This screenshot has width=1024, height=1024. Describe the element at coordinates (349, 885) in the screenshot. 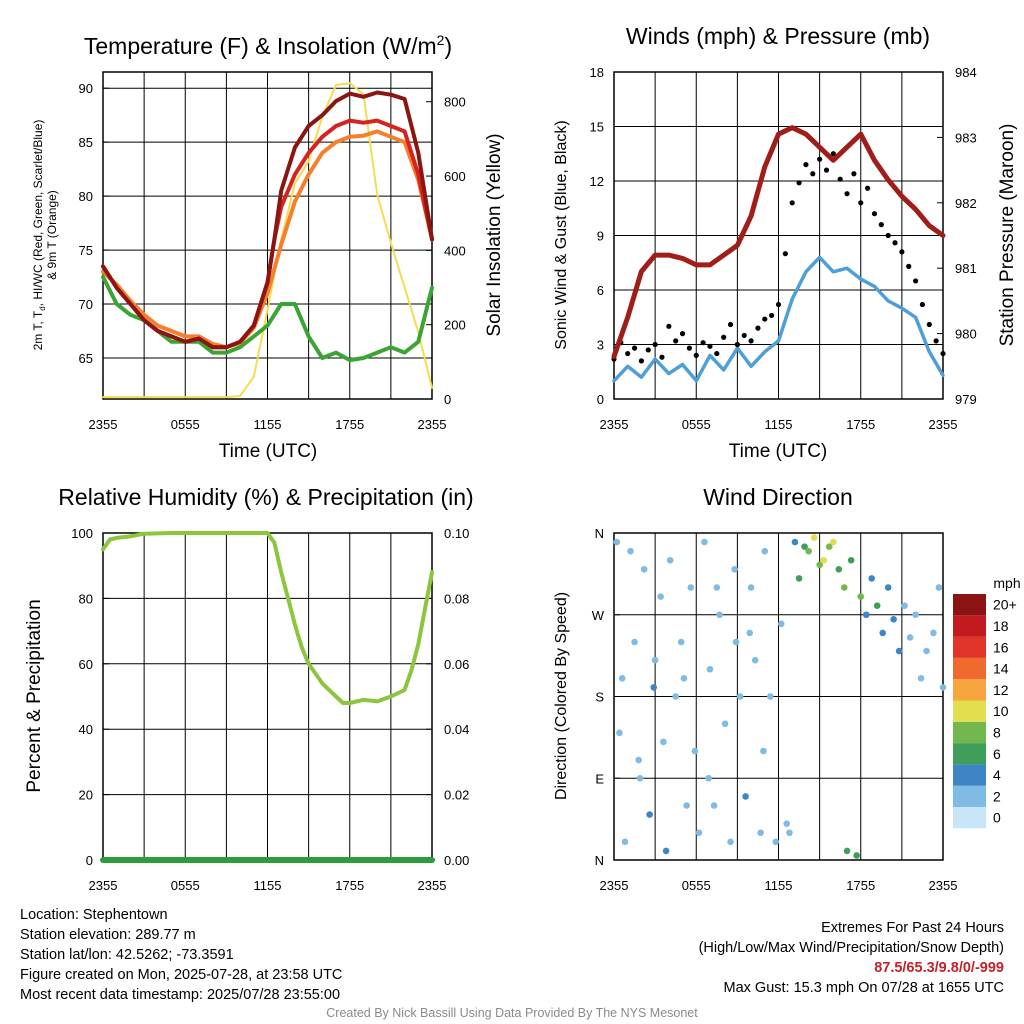

I see `rh-x-tick-label: 1755` at that location.